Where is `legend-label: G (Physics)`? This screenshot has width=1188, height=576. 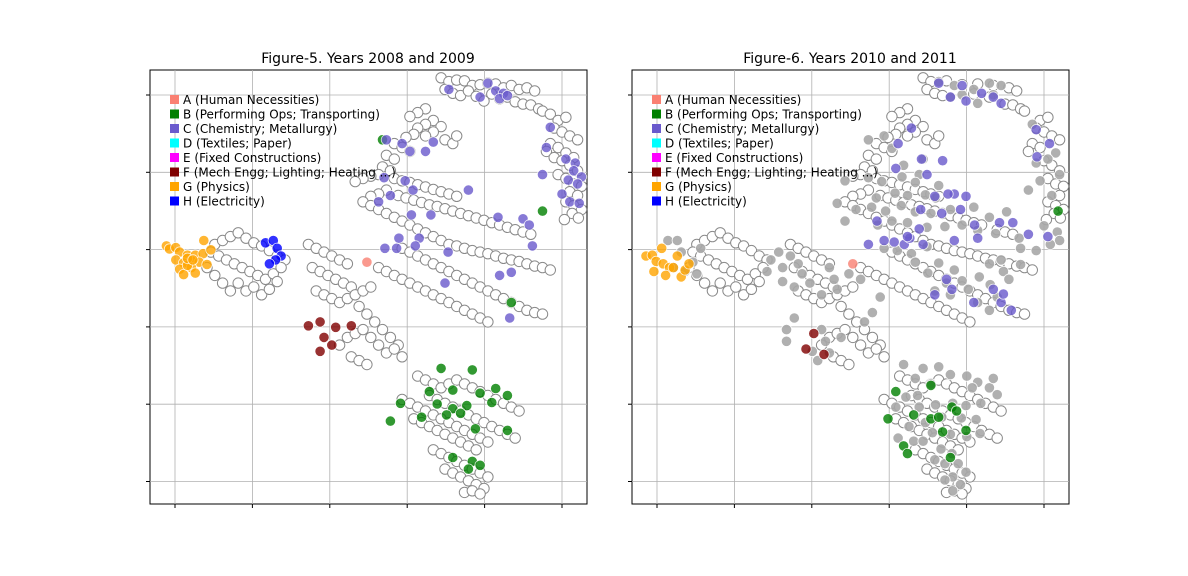
legend-label: G (Physics) is located at coordinates (698, 187).